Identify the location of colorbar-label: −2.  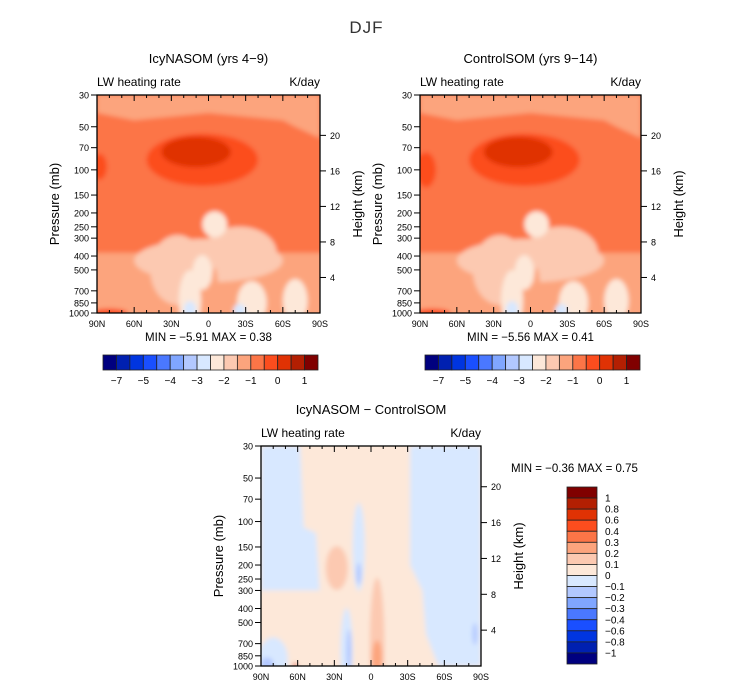
(546, 381).